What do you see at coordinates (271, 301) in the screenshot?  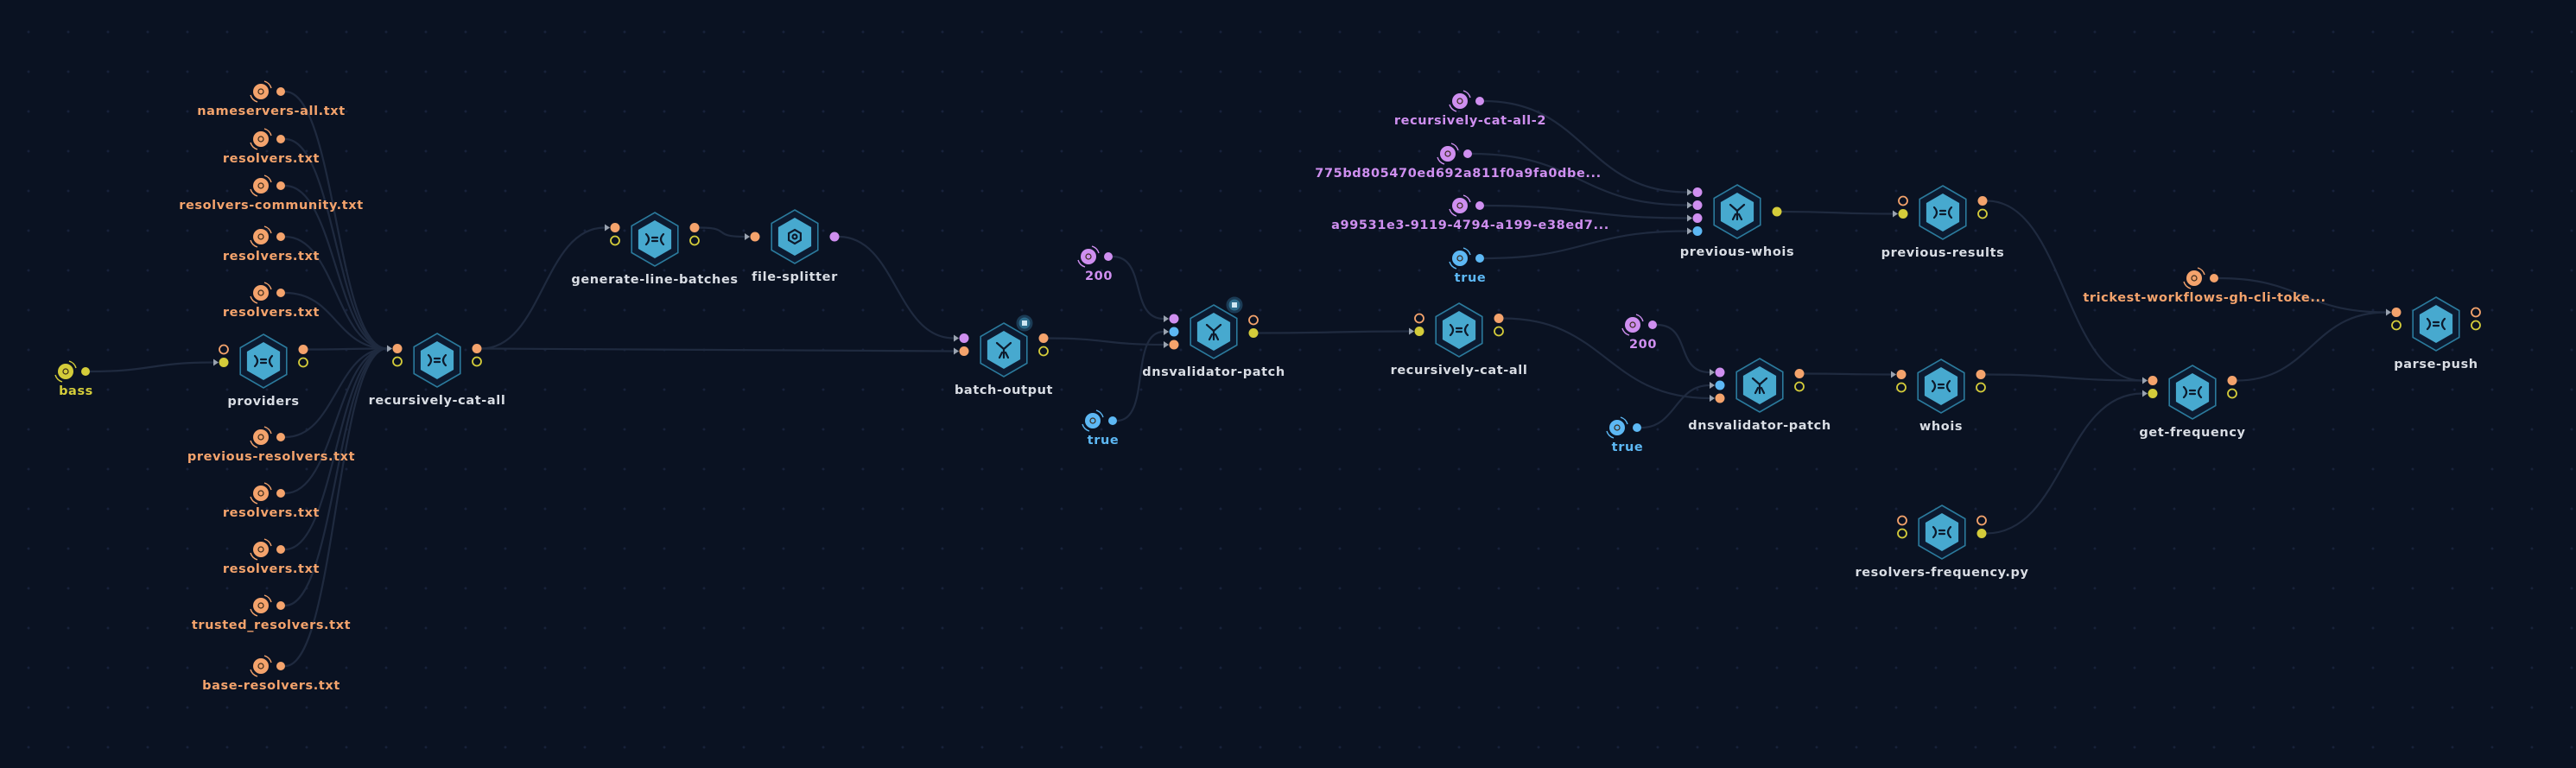 I see `input-node-in5: resolvers.txt` at bounding box center [271, 301].